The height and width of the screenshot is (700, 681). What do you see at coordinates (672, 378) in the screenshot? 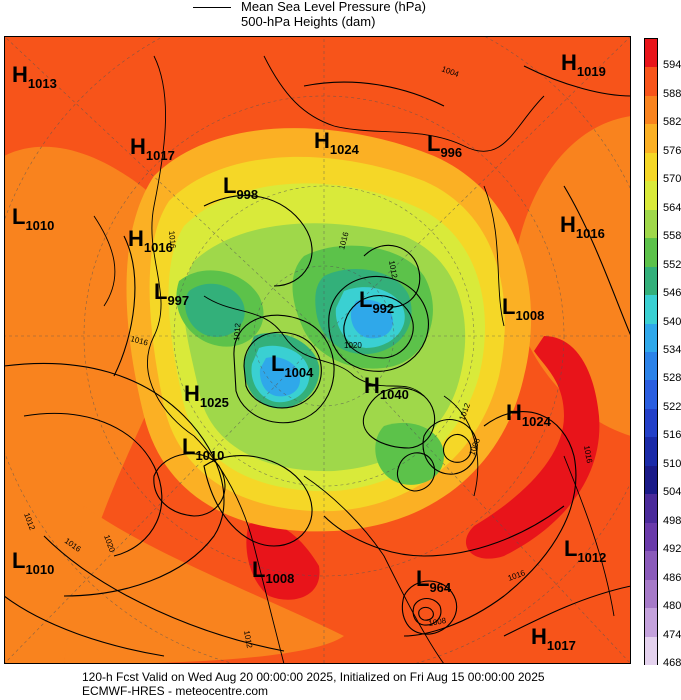
I see `colorbar-label: 528` at bounding box center [672, 378].